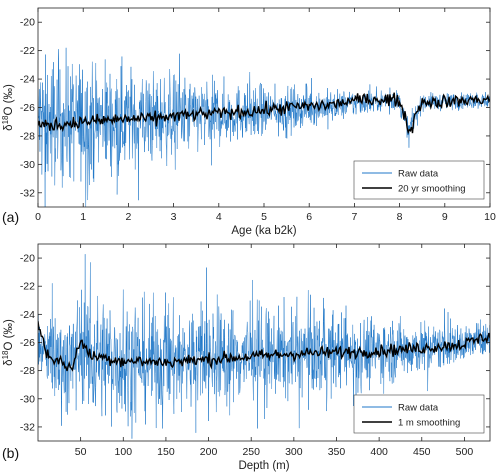 This screenshot has width=500, height=476. Describe the element at coordinates (445, 217) in the screenshot. I see `x-tick-label: 9` at that location.